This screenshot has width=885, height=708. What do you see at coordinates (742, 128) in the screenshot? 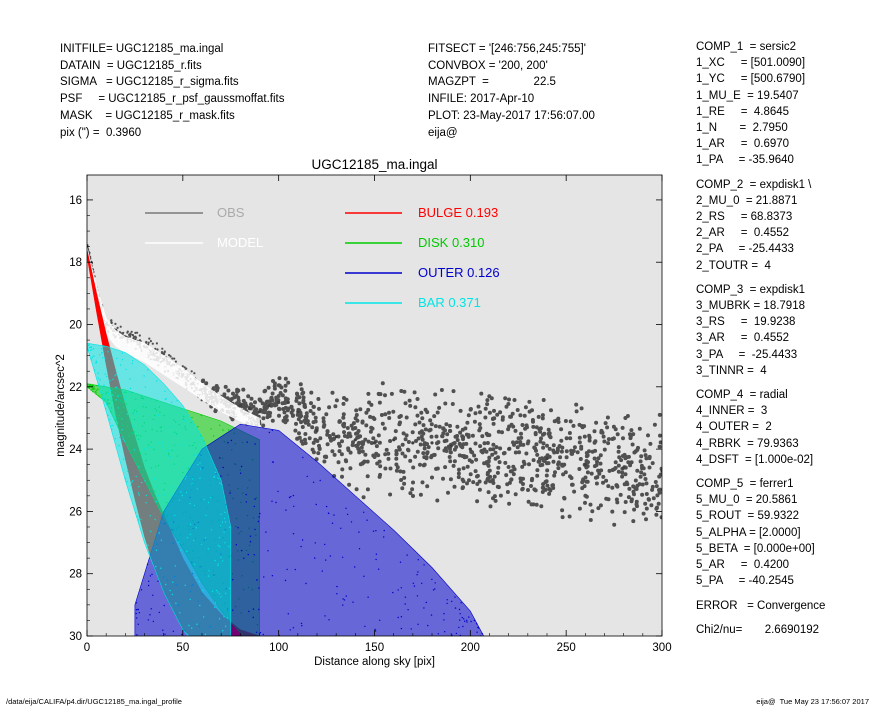
I see `component-param-line: 1_N = 2.7950` at bounding box center [742, 128].